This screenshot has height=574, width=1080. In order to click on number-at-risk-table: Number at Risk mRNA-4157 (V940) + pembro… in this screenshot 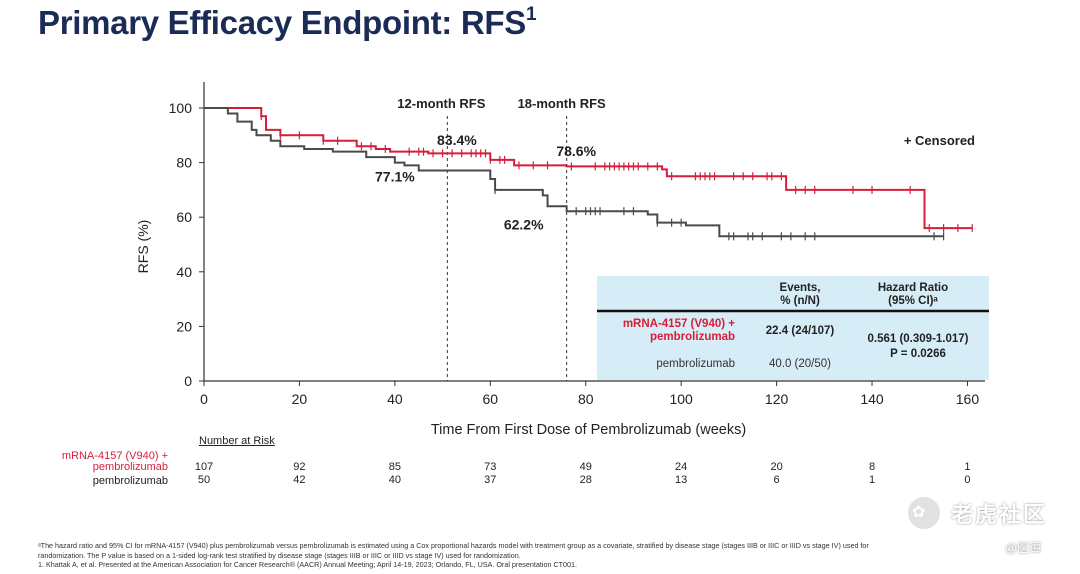, I will do `click(540, 462)`.